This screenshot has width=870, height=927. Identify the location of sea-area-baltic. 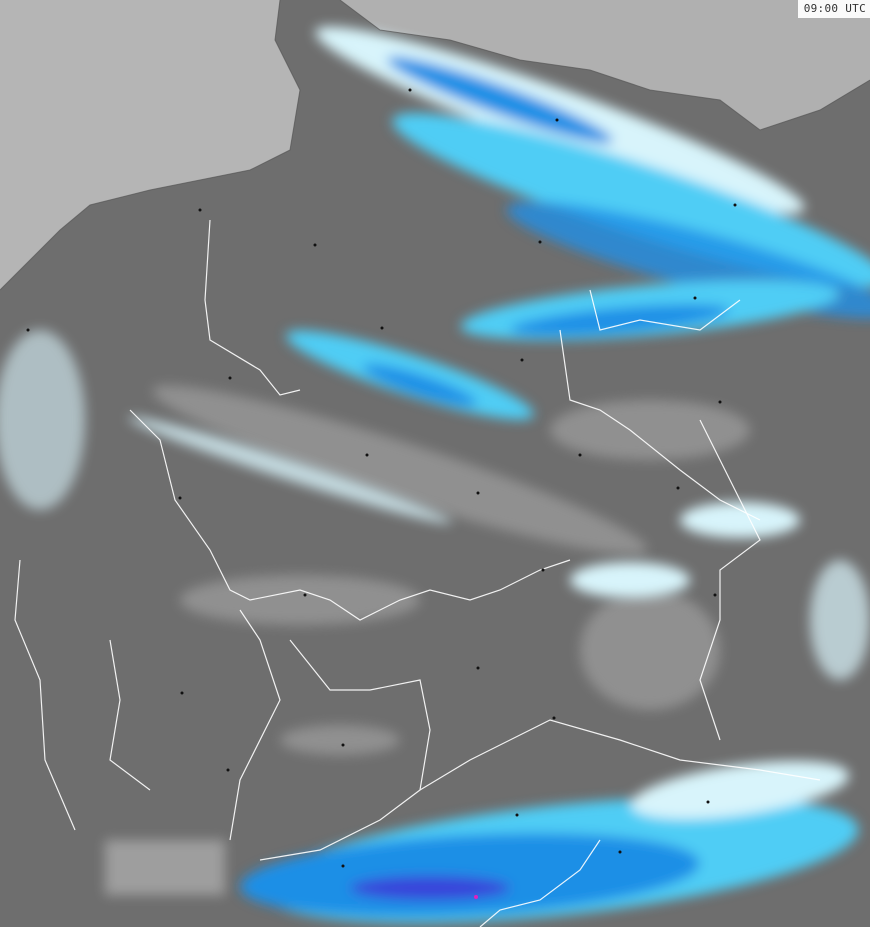
(605, 65).